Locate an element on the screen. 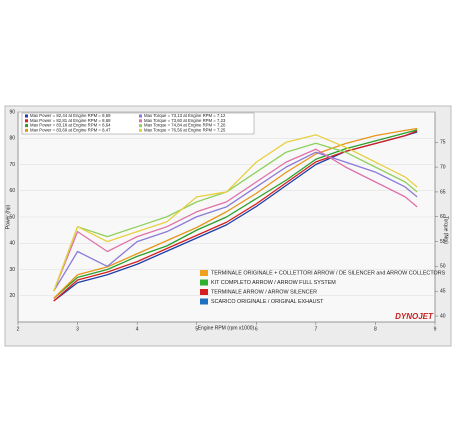 Image resolution: width=470 pixels, height=440 pixels. x-tick-label: 4 is located at coordinates (137, 329).